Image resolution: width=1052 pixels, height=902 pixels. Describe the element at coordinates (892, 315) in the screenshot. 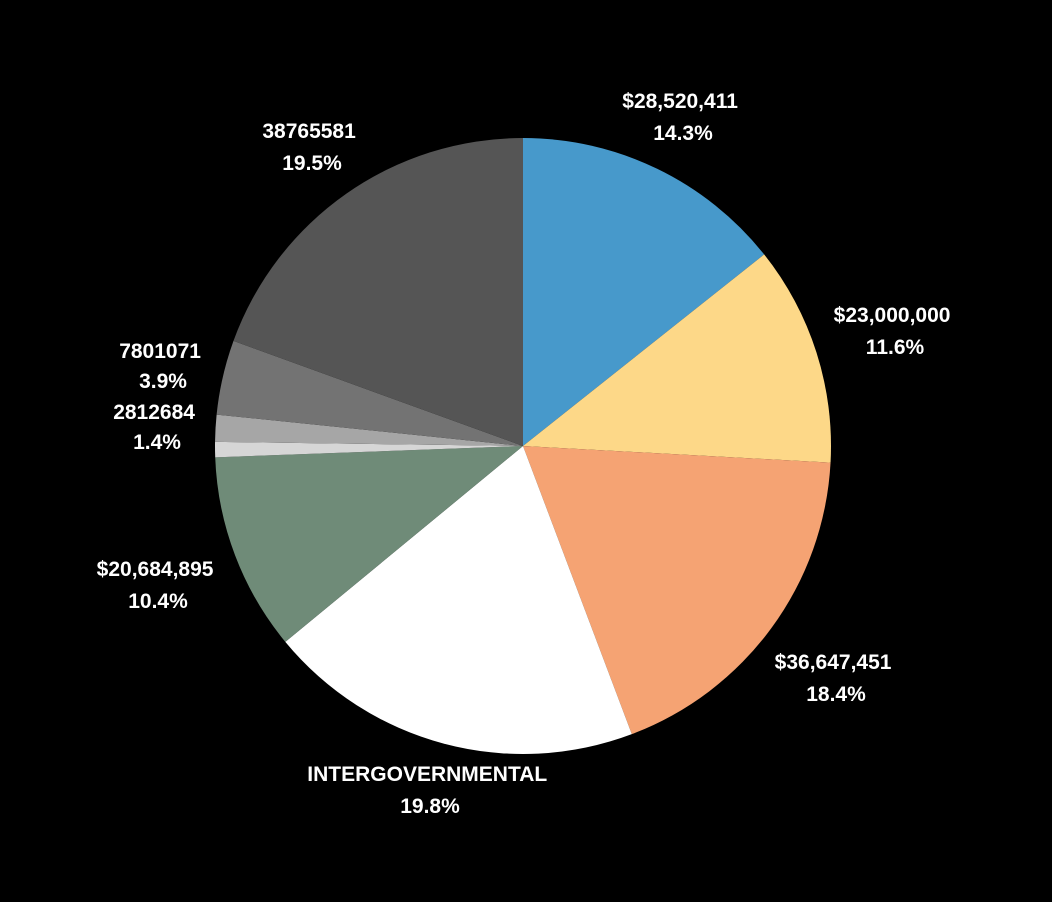

I see `slice-1-value-label: $23,000,000` at that location.